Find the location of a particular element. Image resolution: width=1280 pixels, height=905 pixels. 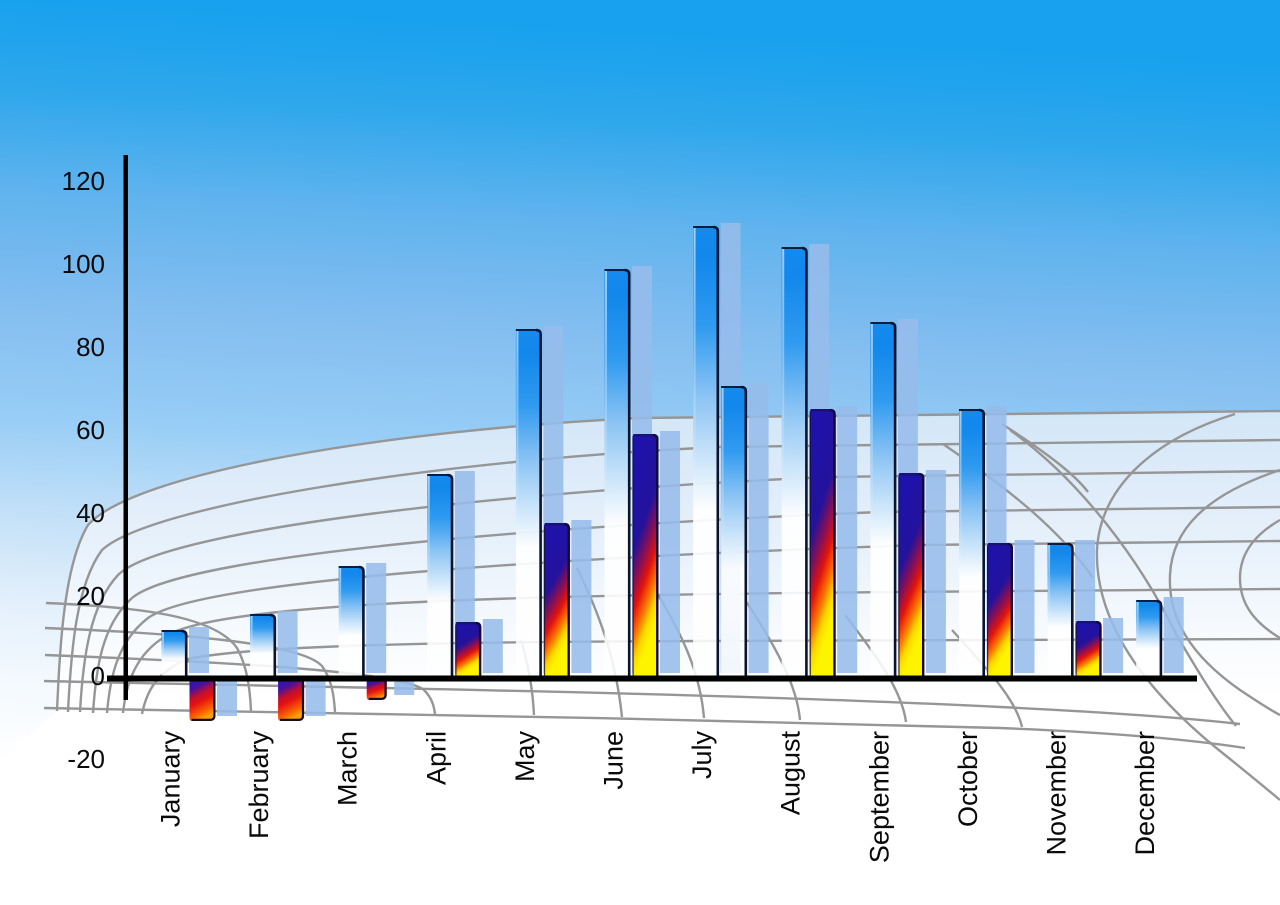

svg-text: December is located at coordinates (1145, 793).